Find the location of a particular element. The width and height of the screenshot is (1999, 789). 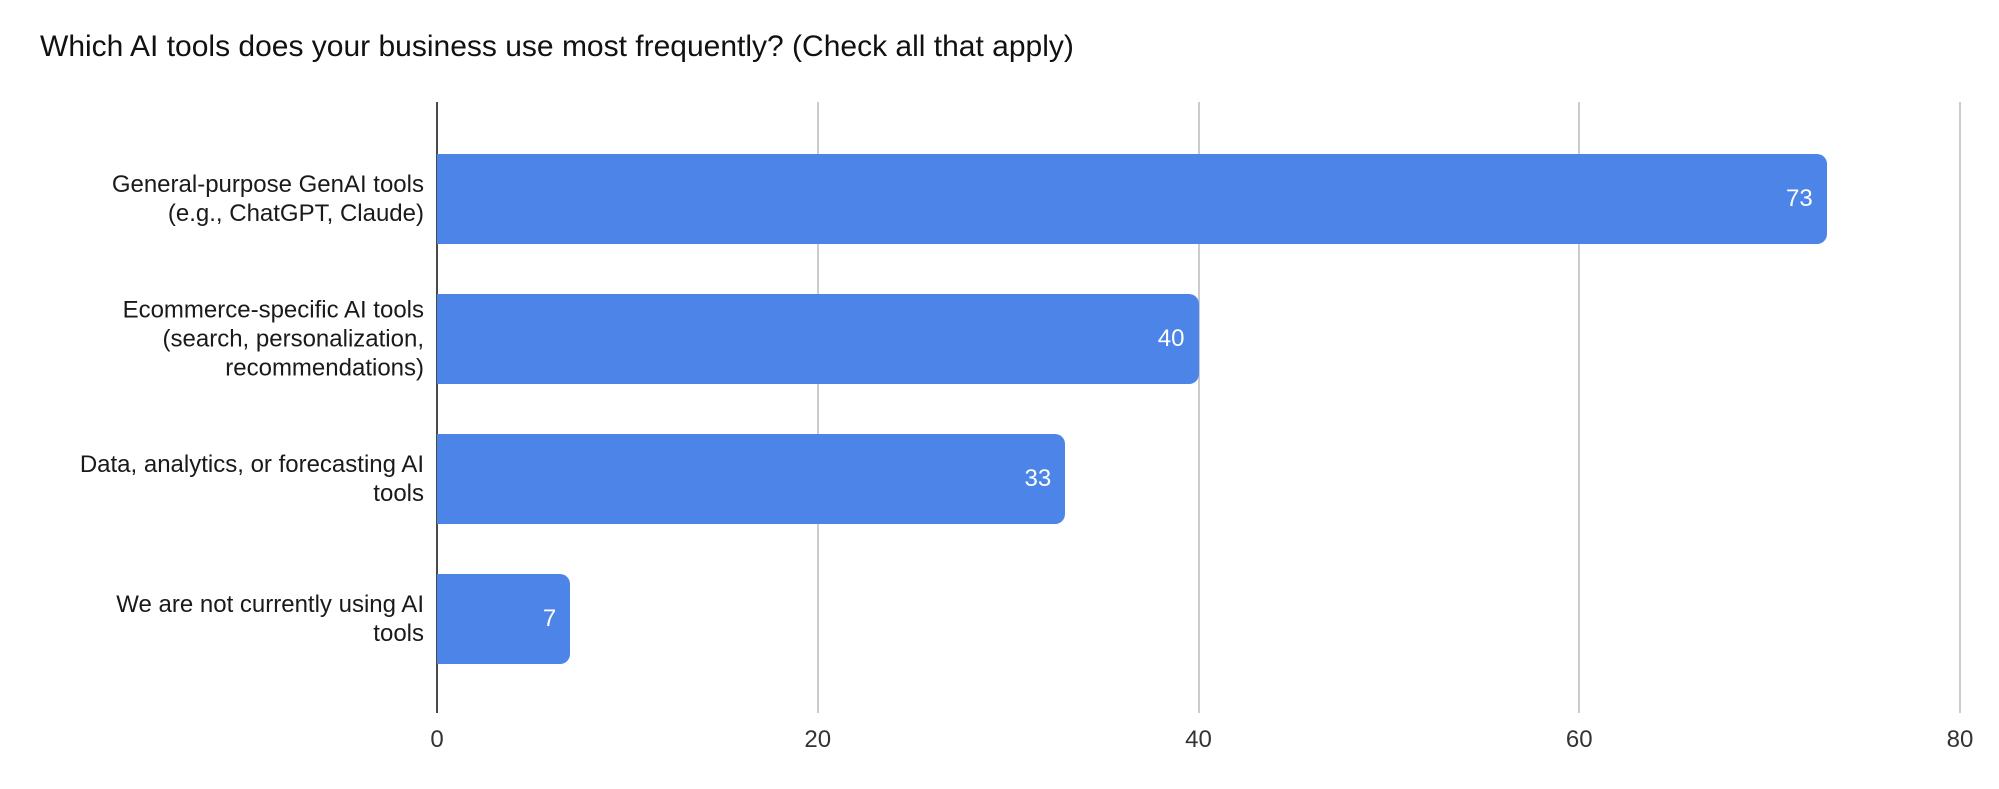

bar-value-label: 7 is located at coordinates (549, 618).